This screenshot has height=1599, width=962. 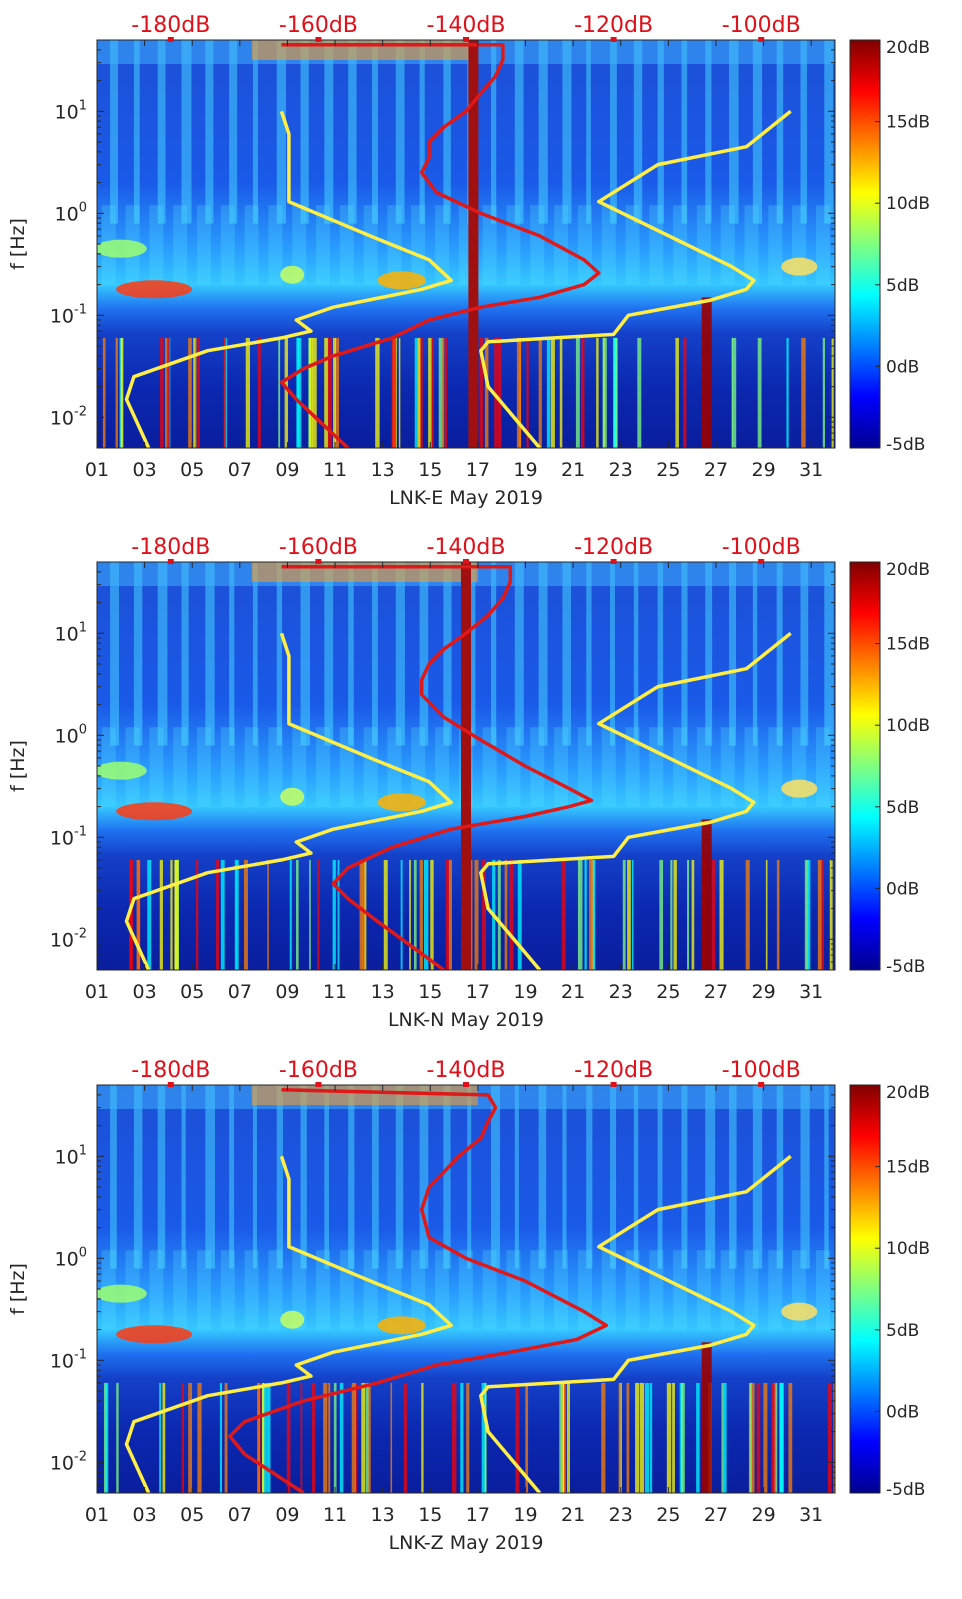 I want to click on psd-curve, so click(x=437, y=767).